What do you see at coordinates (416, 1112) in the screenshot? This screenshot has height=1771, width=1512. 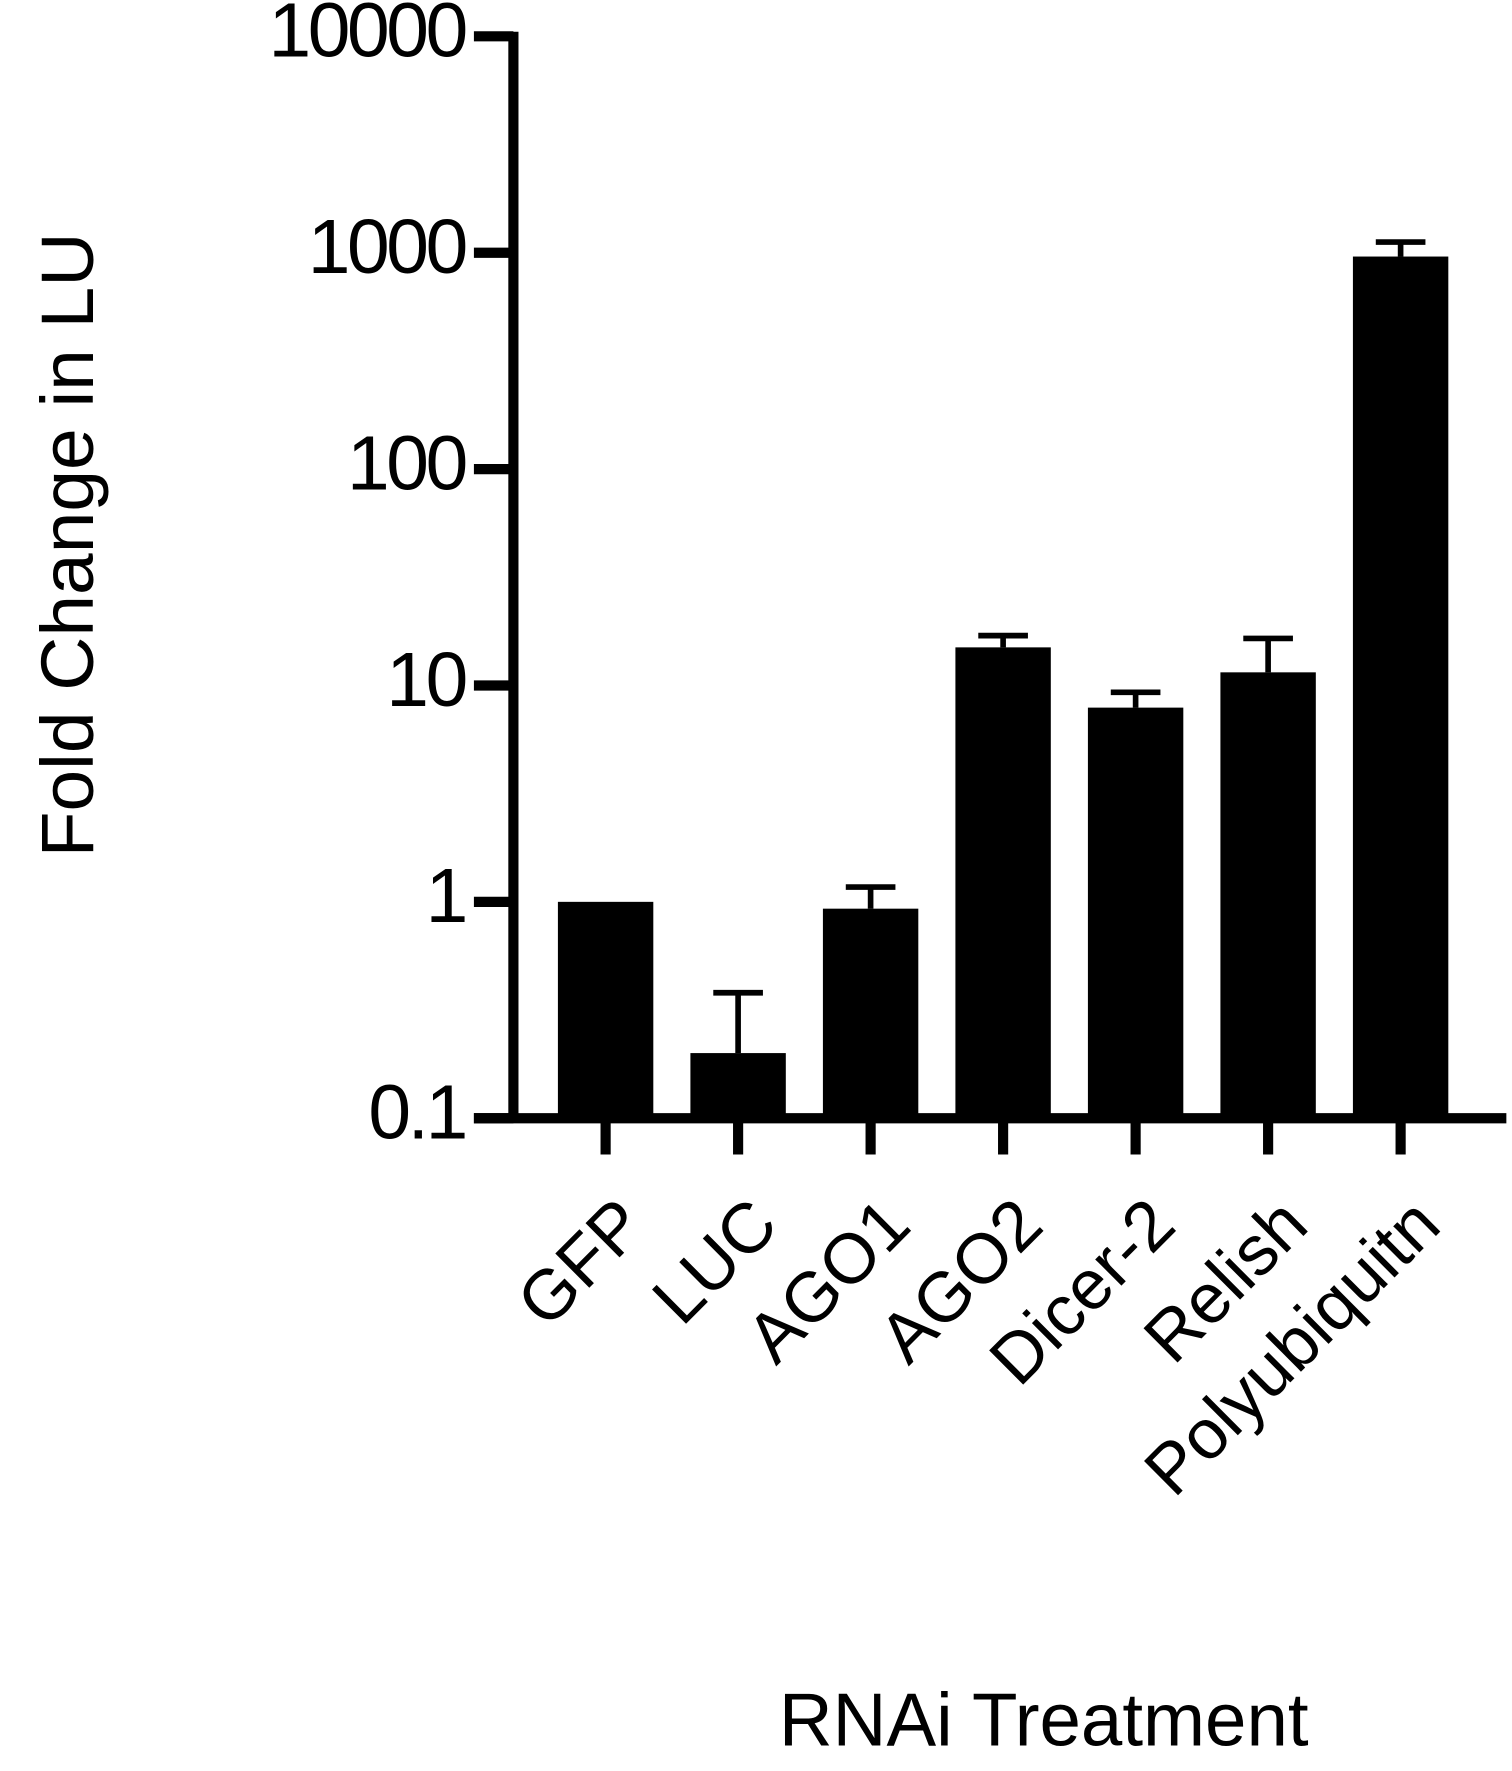 I see `y-tick-label: 0.1` at bounding box center [416, 1112].